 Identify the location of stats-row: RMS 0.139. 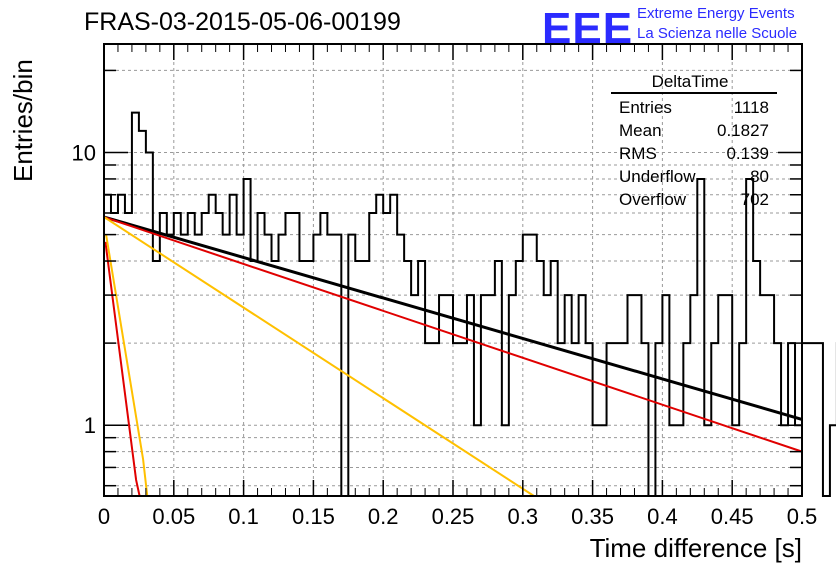
(694, 153).